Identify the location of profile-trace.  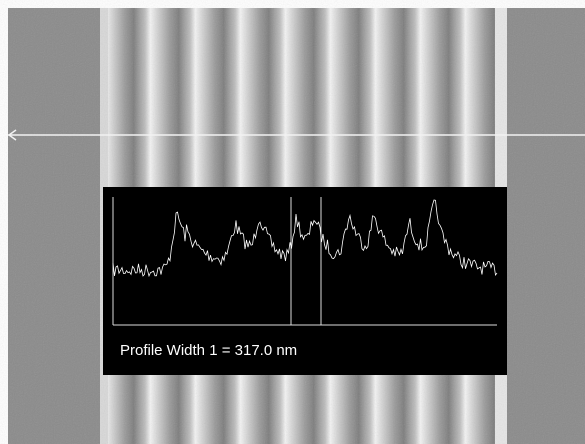
(305, 238).